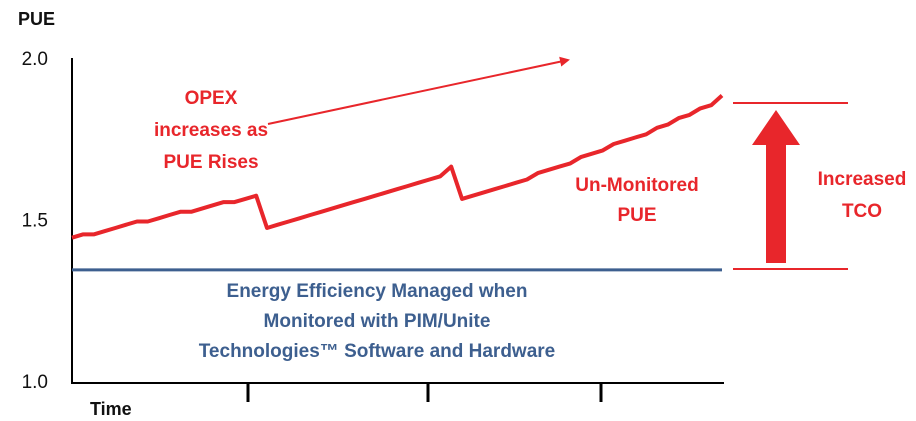  What do you see at coordinates (377, 291) in the screenshot?
I see `annotation: Energy Efficiency Managed when` at bounding box center [377, 291].